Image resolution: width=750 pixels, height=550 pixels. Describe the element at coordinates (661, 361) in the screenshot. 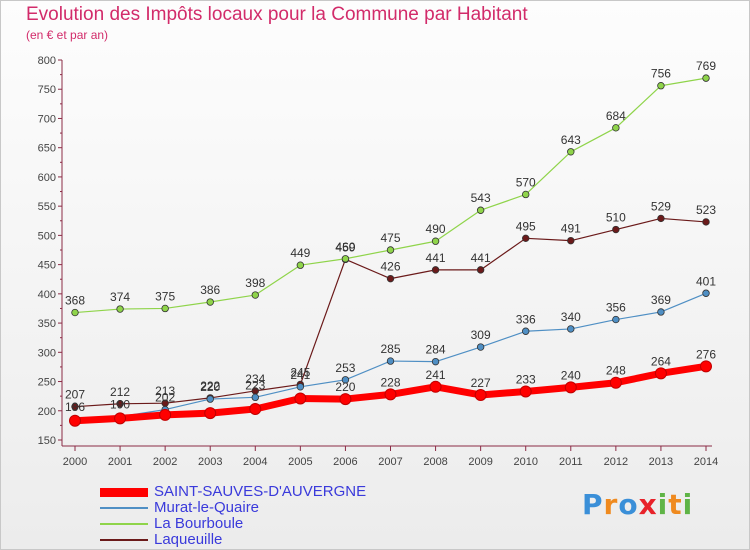

I see `data-label-saint-sauves-d-auvergne: 264` at that location.